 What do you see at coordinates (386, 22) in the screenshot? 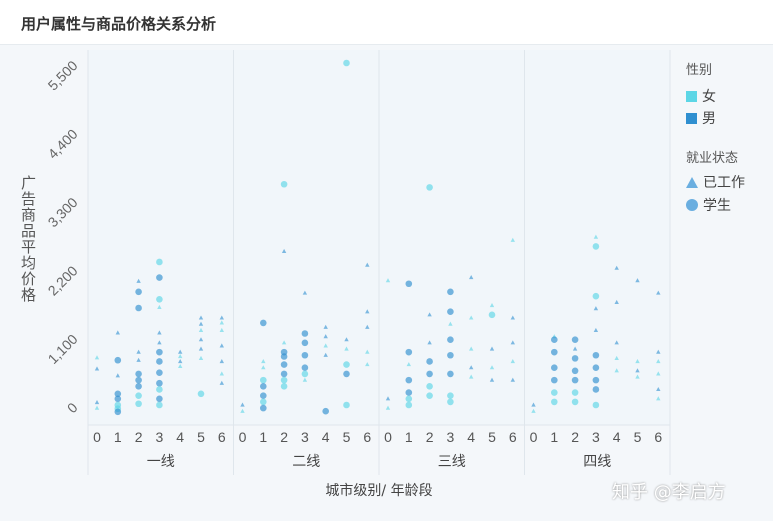
I see `title-bar: 用户属性与商品价格关系分析` at bounding box center [386, 22].